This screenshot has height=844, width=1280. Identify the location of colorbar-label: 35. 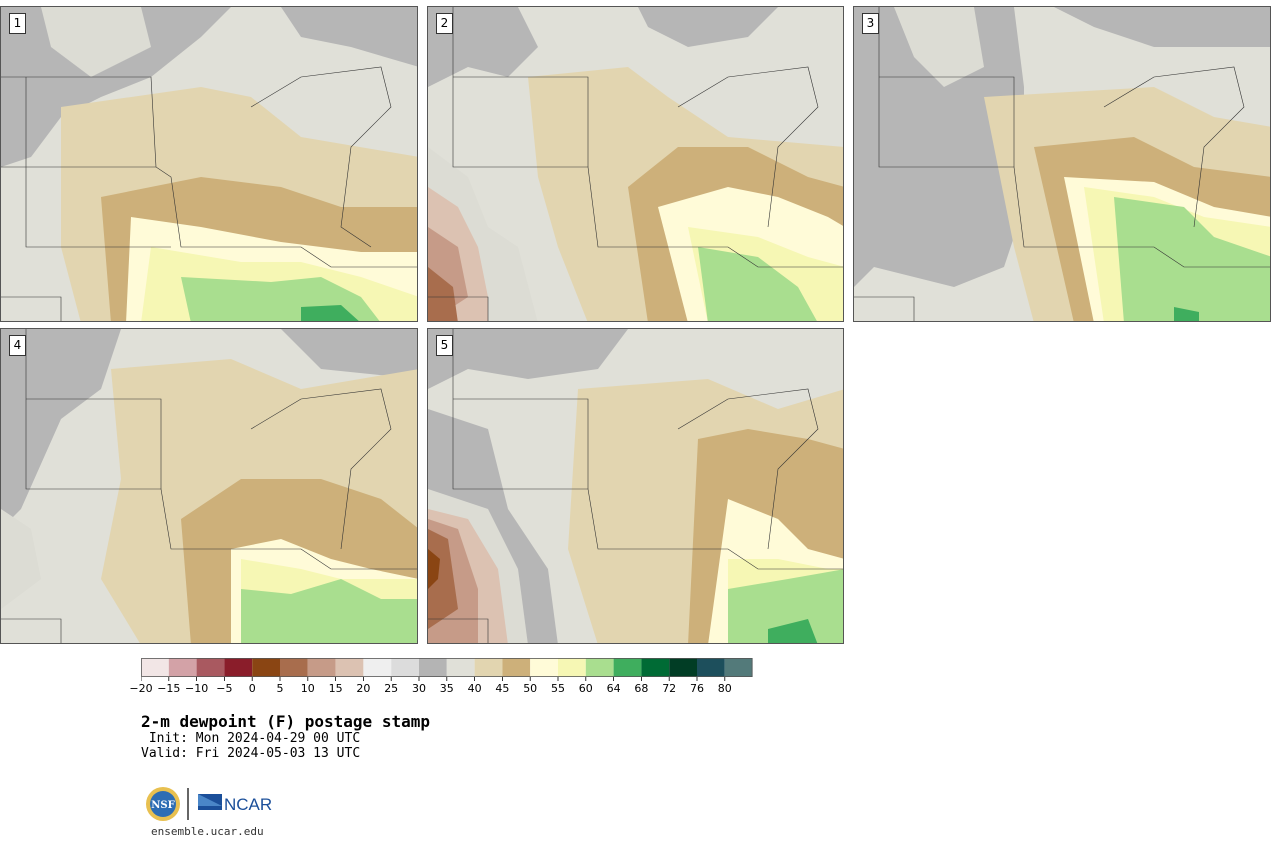
(446, 688).